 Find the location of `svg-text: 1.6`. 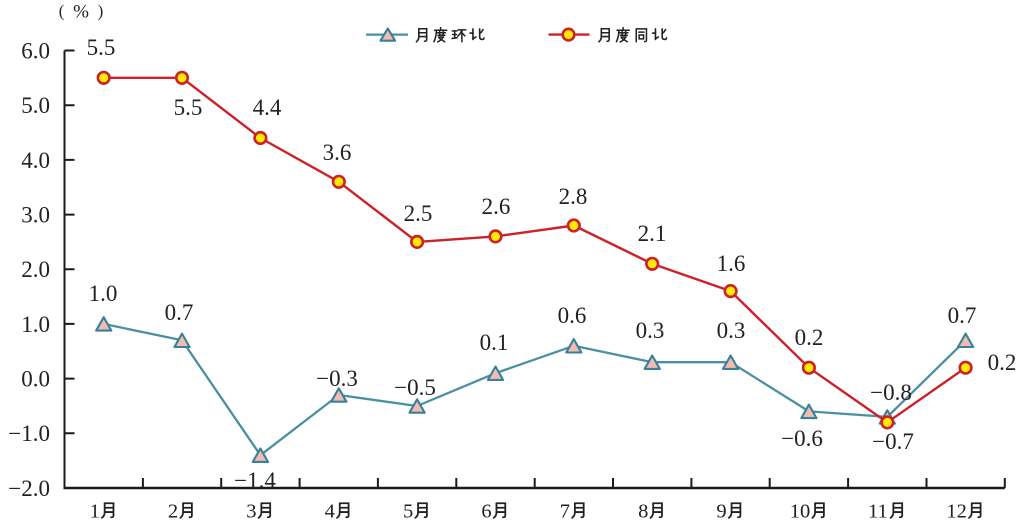

svg-text: 1.6 is located at coordinates (731, 263).